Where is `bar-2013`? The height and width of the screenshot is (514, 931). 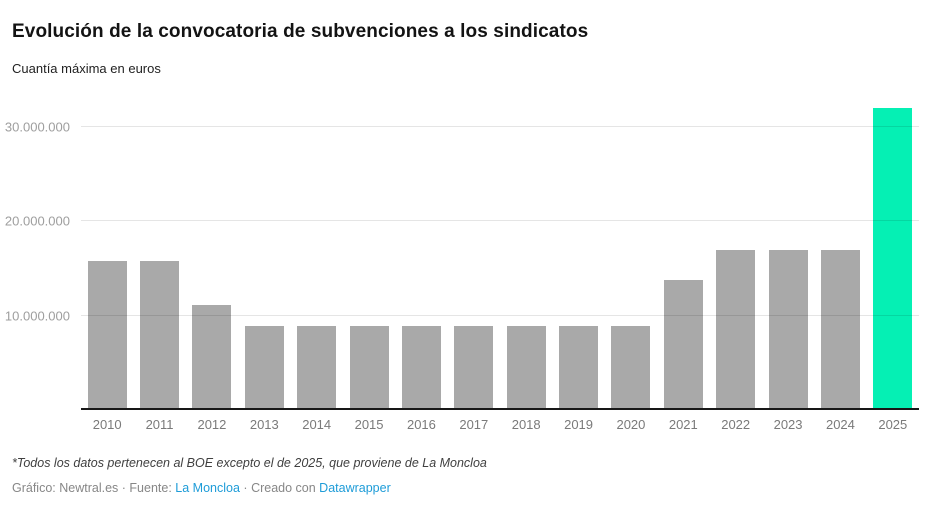 bar-2013 is located at coordinates (264, 367).